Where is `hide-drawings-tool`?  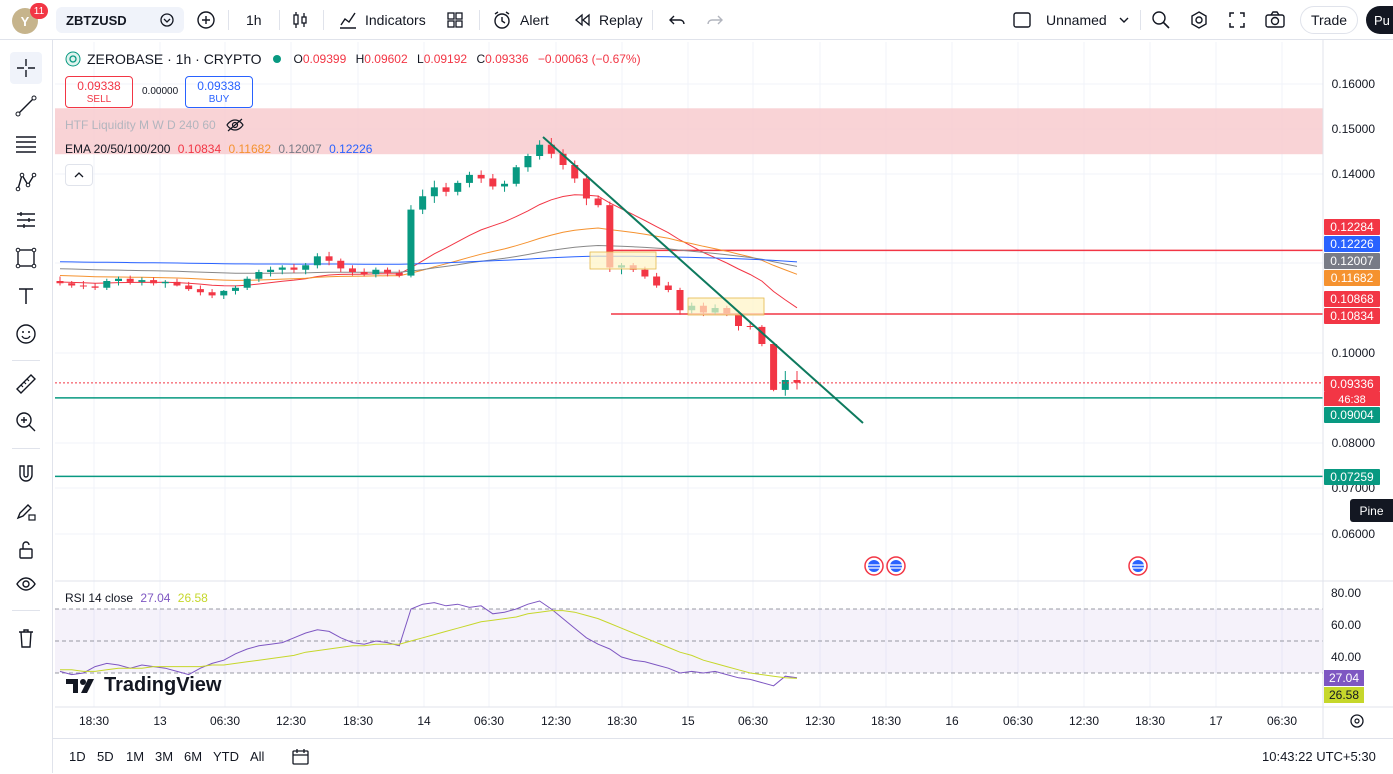 hide-drawings-tool is located at coordinates (26, 584).